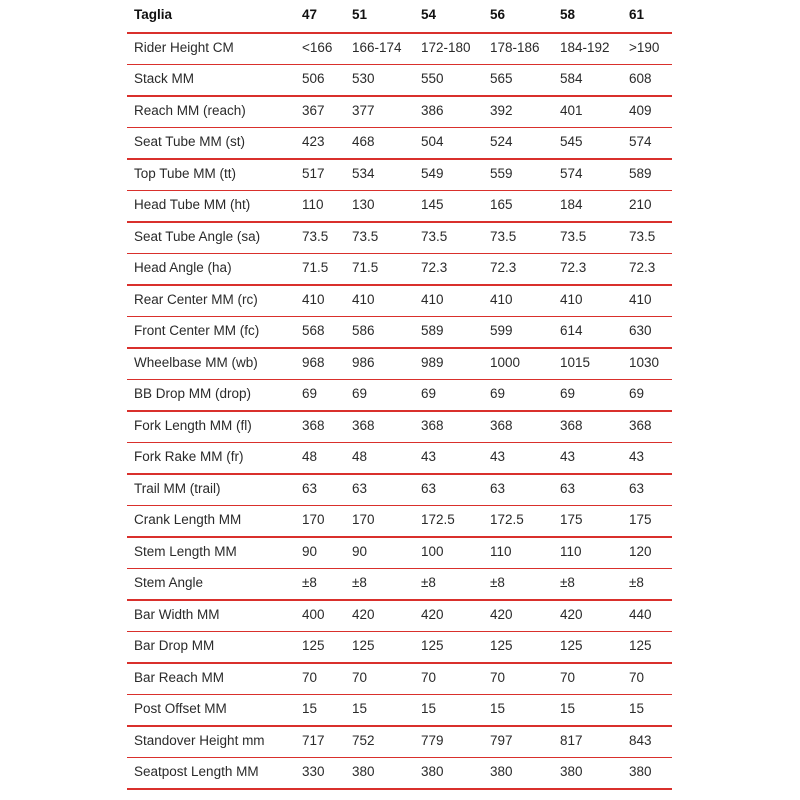 The image size is (800, 800). I want to click on value-cell: 968, so click(313, 362).